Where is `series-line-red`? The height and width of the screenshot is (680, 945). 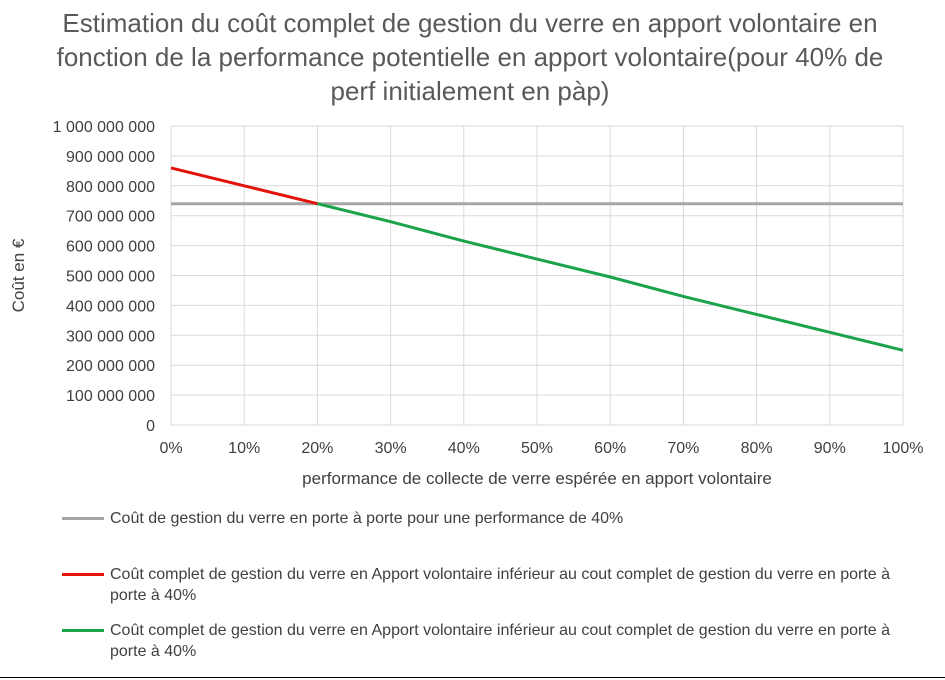
series-line-red is located at coordinates (244, 186).